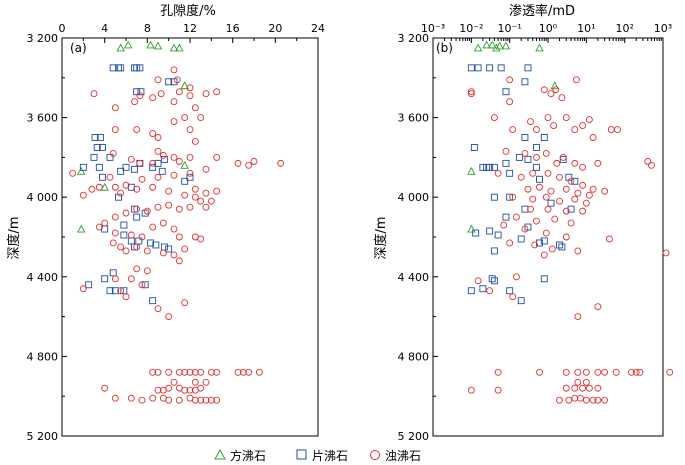 The height and width of the screenshot is (465, 685). What do you see at coordinates (43, 197) in the screenshot?
I see `panel-a-y-tick-label: 4 000` at bounding box center [43, 197].